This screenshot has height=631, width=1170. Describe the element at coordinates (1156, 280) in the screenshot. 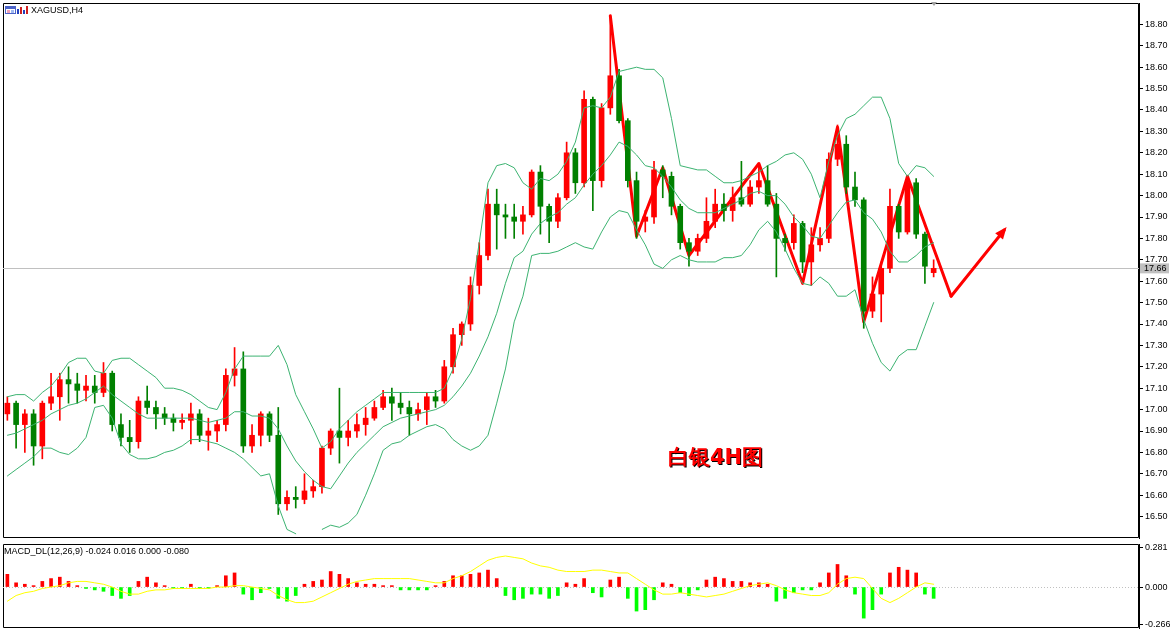

I see `y-tick-label: 17.60` at that location.